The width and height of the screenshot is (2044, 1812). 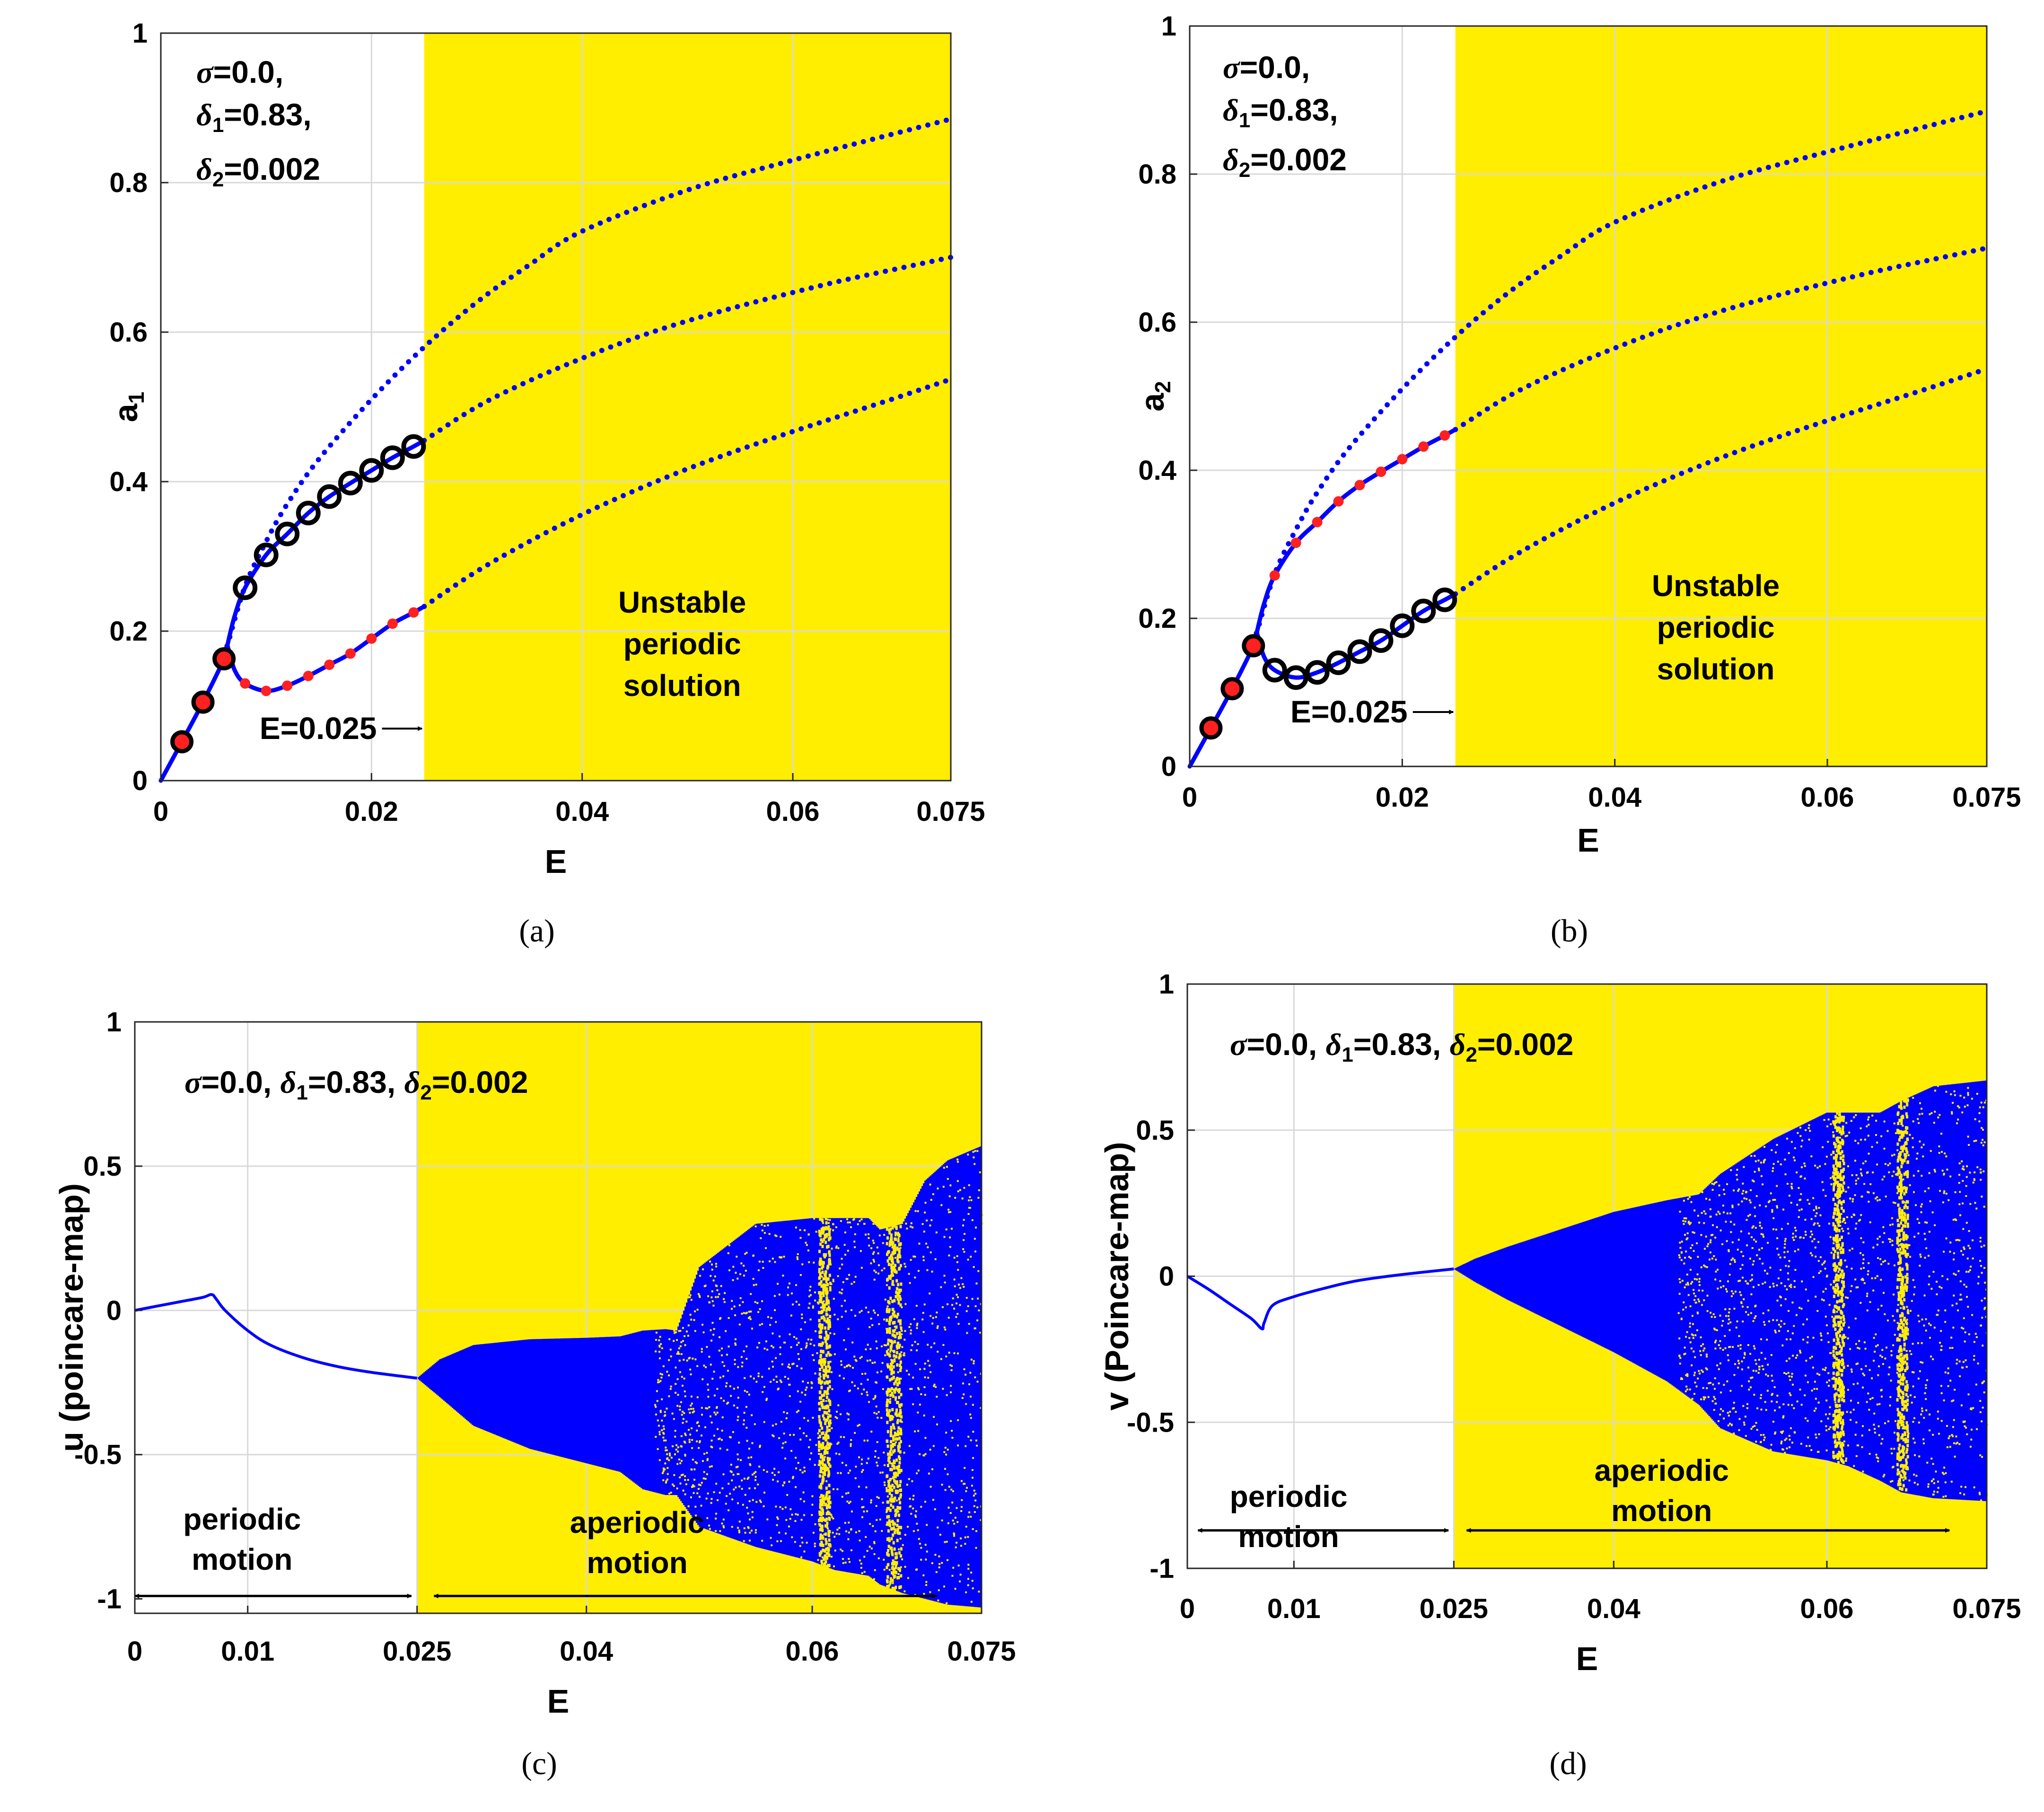 What do you see at coordinates (128, 481) in the screenshot?
I see `y-tick-label: 0.4` at bounding box center [128, 481].